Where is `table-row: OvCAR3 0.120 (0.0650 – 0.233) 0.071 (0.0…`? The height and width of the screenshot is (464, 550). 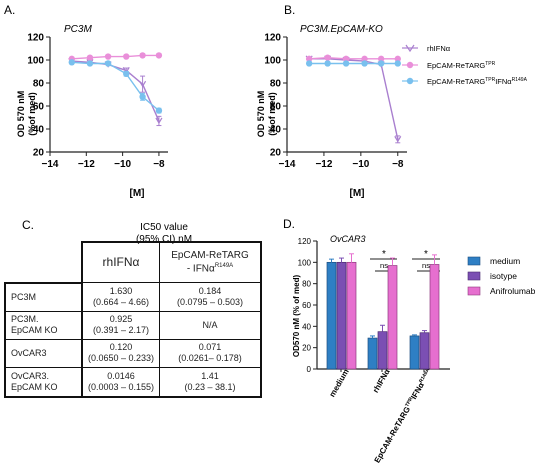 table-row: OvCAR3 0.120 (0.0650 – 0.233) 0.071 (0.0… is located at coordinates (133, 353).